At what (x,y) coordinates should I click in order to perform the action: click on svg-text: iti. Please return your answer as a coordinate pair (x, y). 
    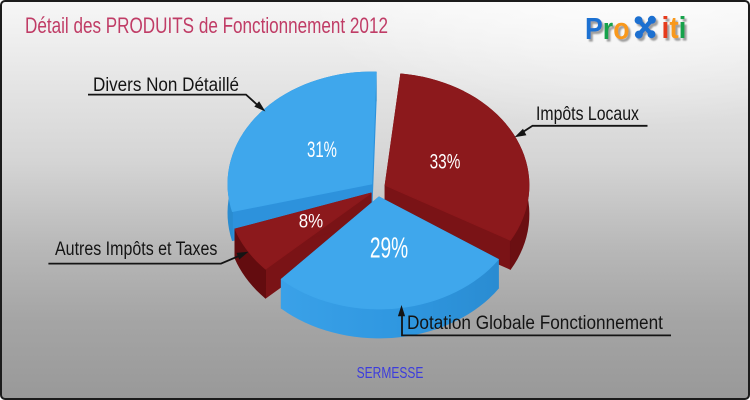
    Looking at the image, I should click on (674, 27).